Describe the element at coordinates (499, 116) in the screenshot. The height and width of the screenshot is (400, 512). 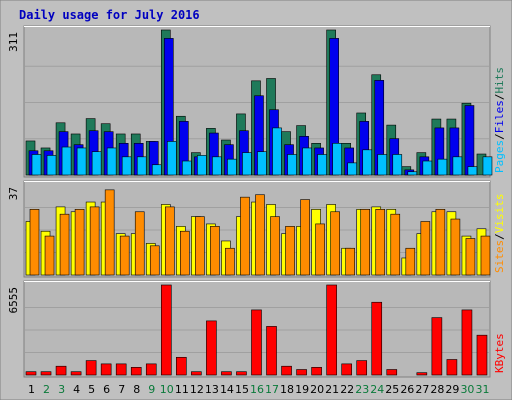
I see `legend-files: Files` at that location.